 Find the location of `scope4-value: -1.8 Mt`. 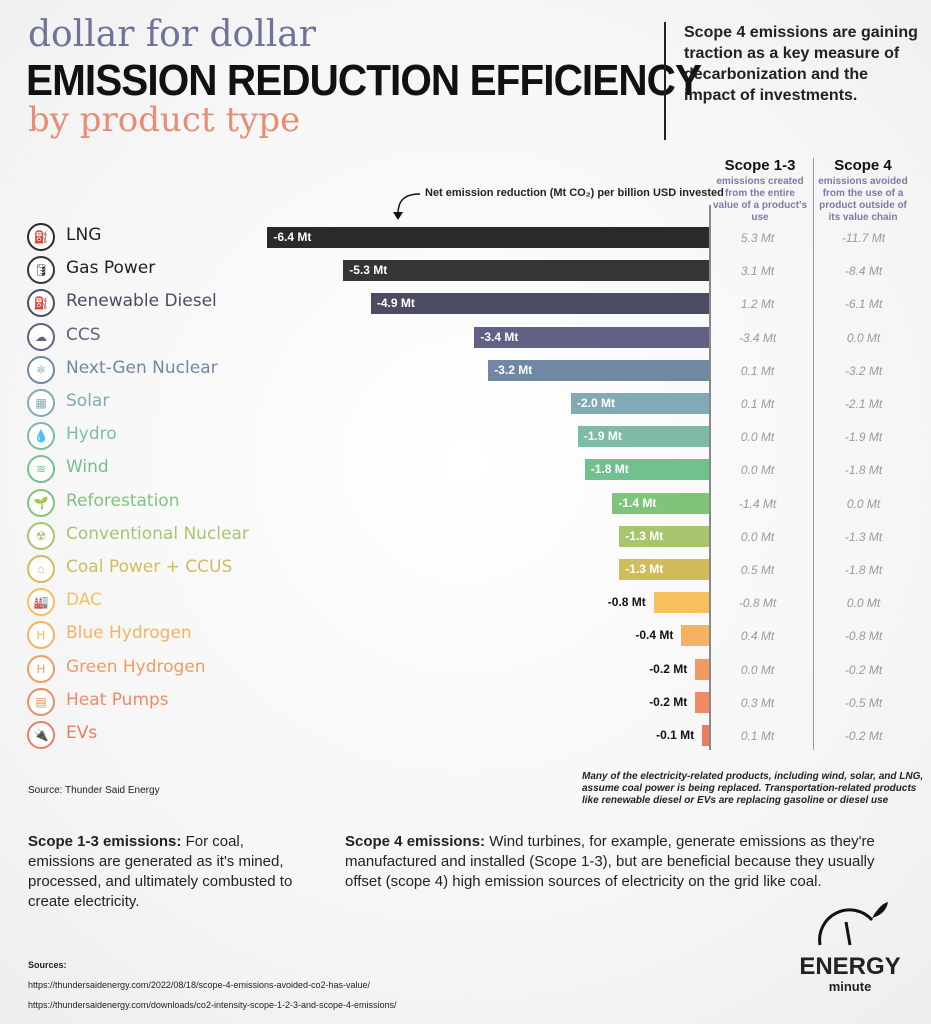

scope4-value: -1.8 Mt is located at coordinates (863, 570).